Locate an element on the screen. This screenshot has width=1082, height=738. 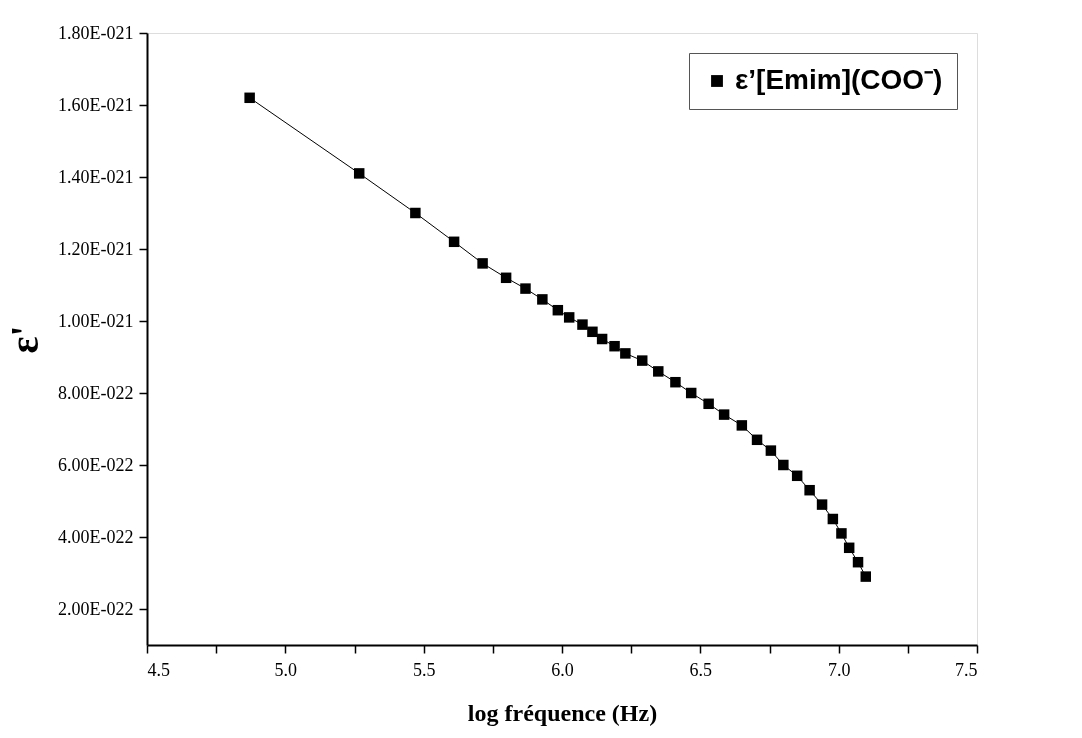
y-tick-label: 1.00E-021 is located at coordinates (96, 320).